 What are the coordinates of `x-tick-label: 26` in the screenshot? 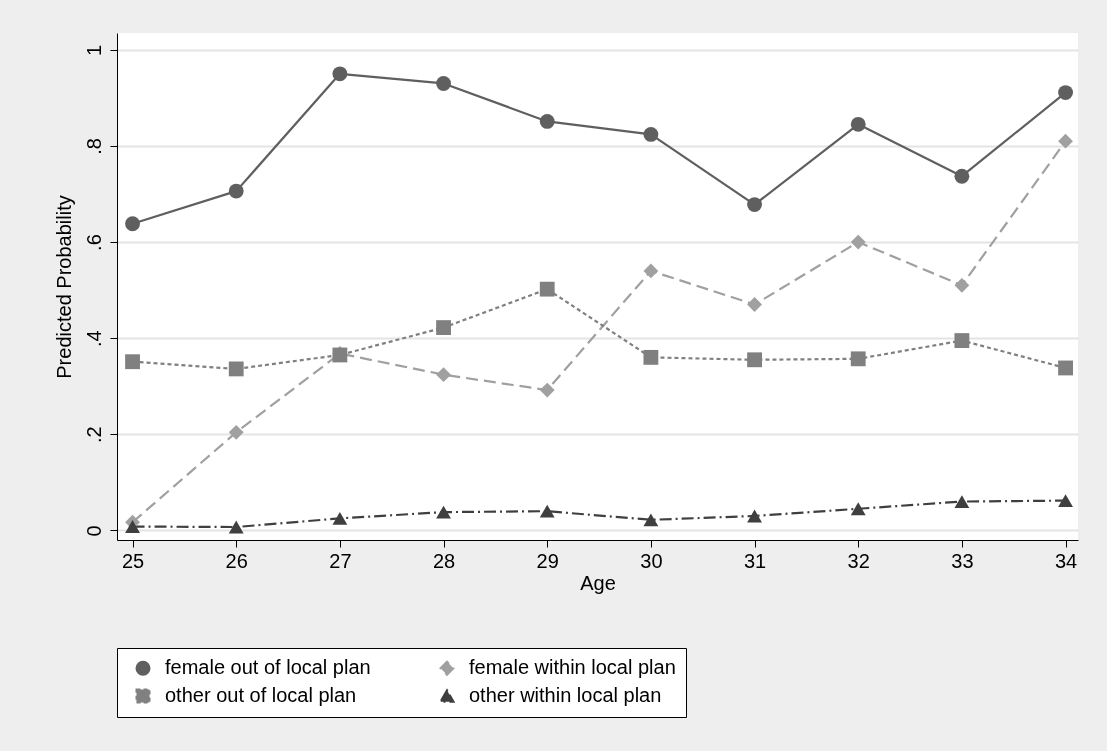 It's located at (236, 560).